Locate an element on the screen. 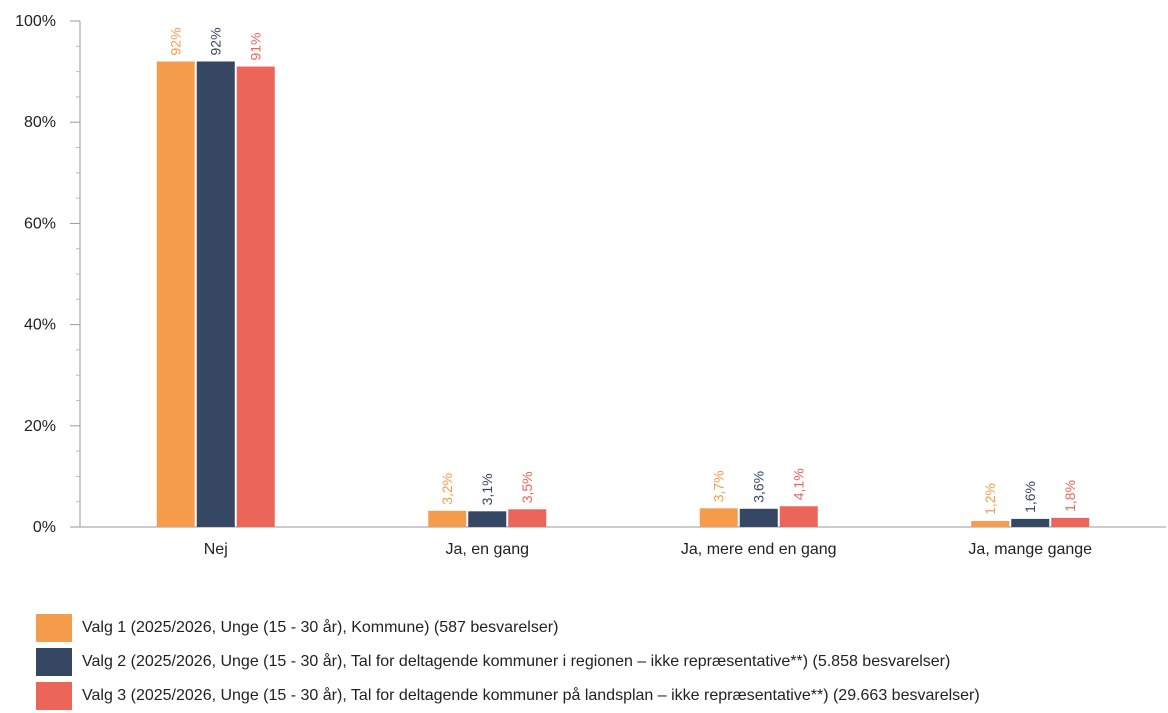 The width and height of the screenshot is (1168, 713). y-tick-label: 40% is located at coordinates (40, 325).